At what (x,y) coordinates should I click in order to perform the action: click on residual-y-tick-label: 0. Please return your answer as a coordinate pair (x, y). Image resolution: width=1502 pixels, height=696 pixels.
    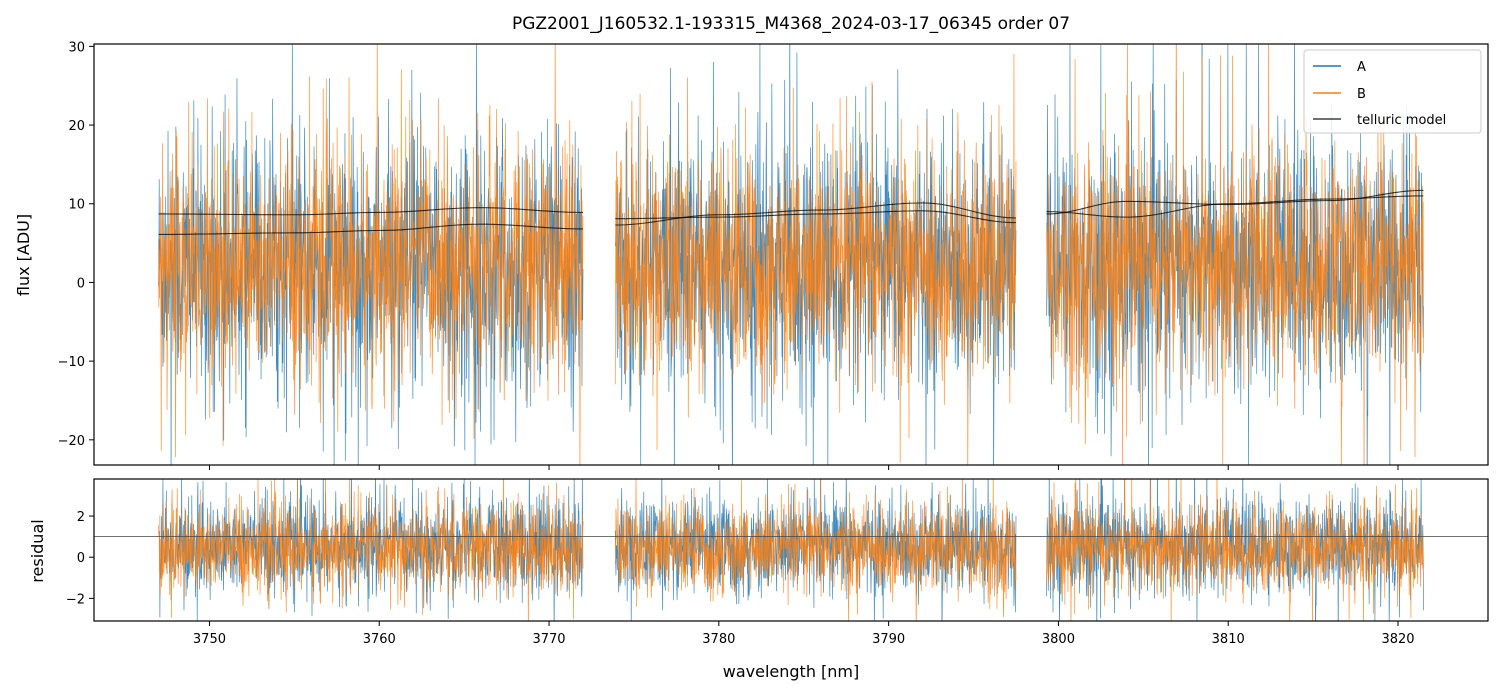
    Looking at the image, I should click on (81, 558).